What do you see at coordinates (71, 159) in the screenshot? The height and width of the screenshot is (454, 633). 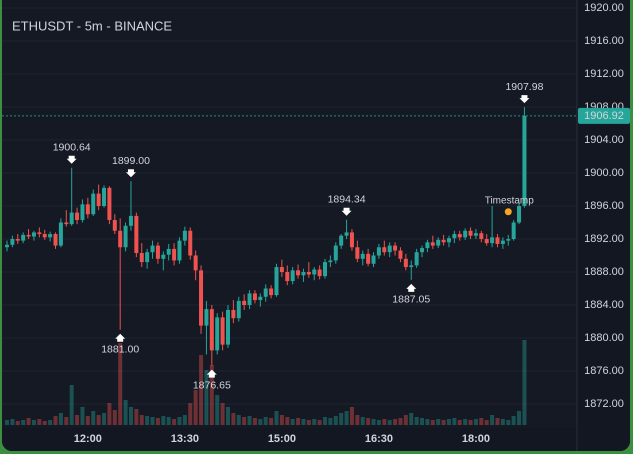 I see `down-arrow` at bounding box center [71, 159].